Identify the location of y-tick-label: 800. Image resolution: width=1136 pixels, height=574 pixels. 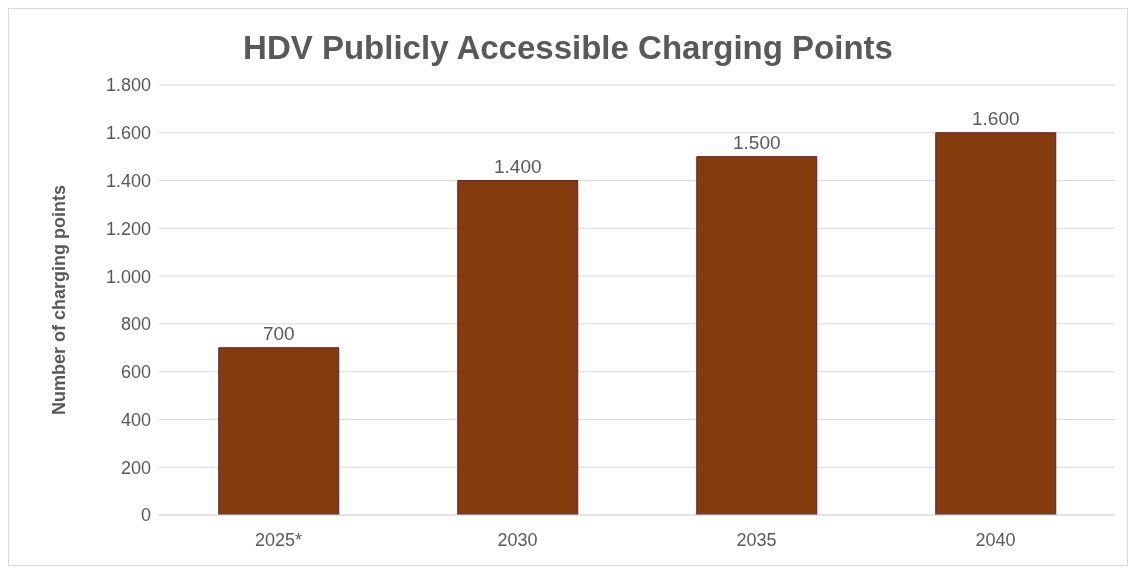
(135, 324).